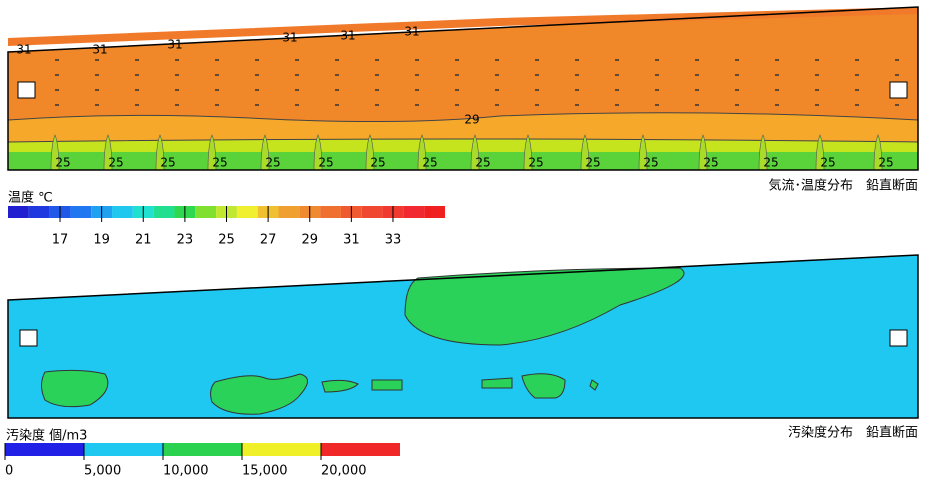 The height and width of the screenshot is (499, 930). Describe the element at coordinates (463, 26) in the screenshot. I see `zone-hot` at that location.